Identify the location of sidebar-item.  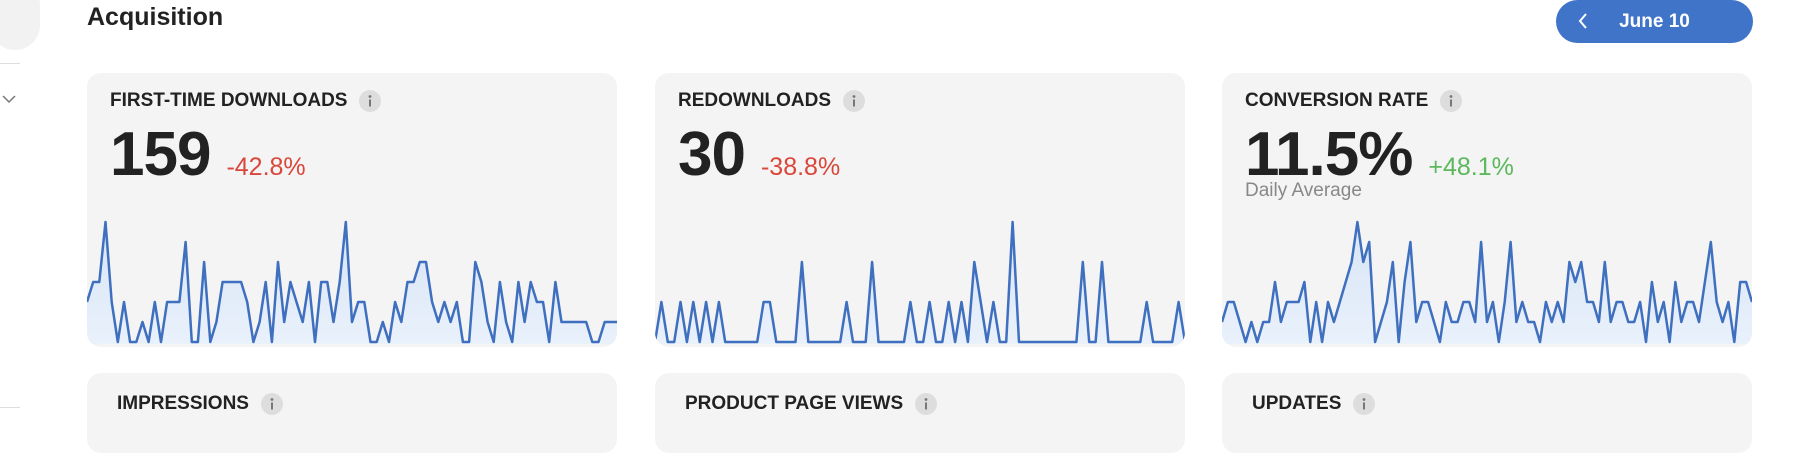
(20, 25).